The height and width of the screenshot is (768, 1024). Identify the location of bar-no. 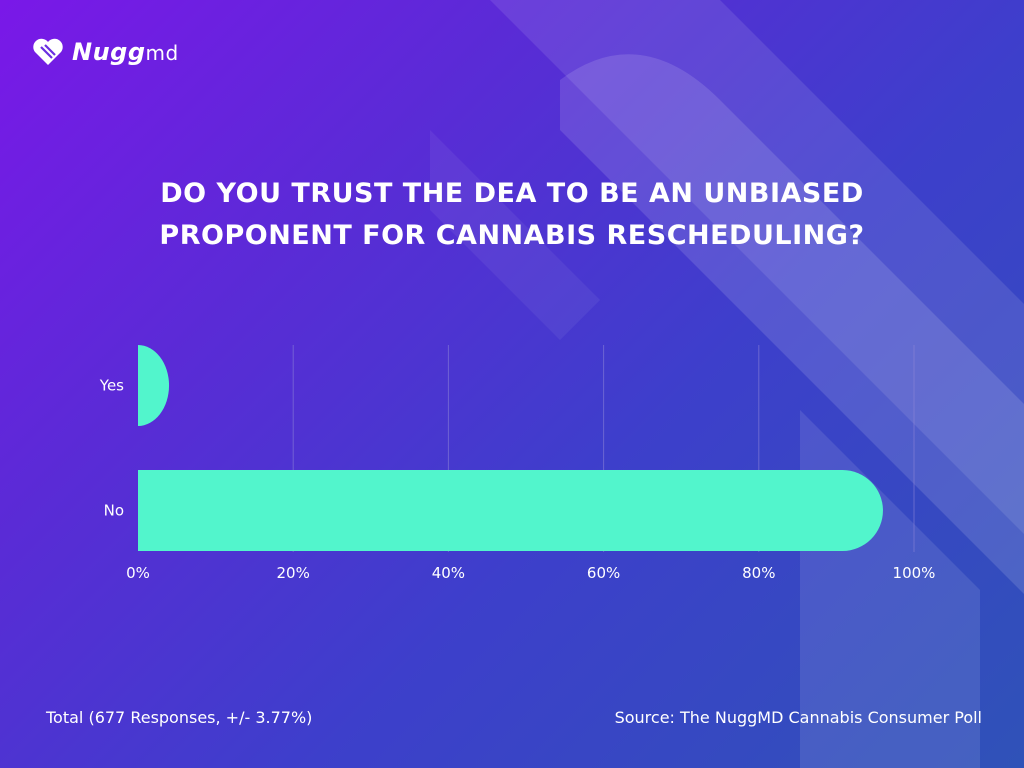
(510, 510).